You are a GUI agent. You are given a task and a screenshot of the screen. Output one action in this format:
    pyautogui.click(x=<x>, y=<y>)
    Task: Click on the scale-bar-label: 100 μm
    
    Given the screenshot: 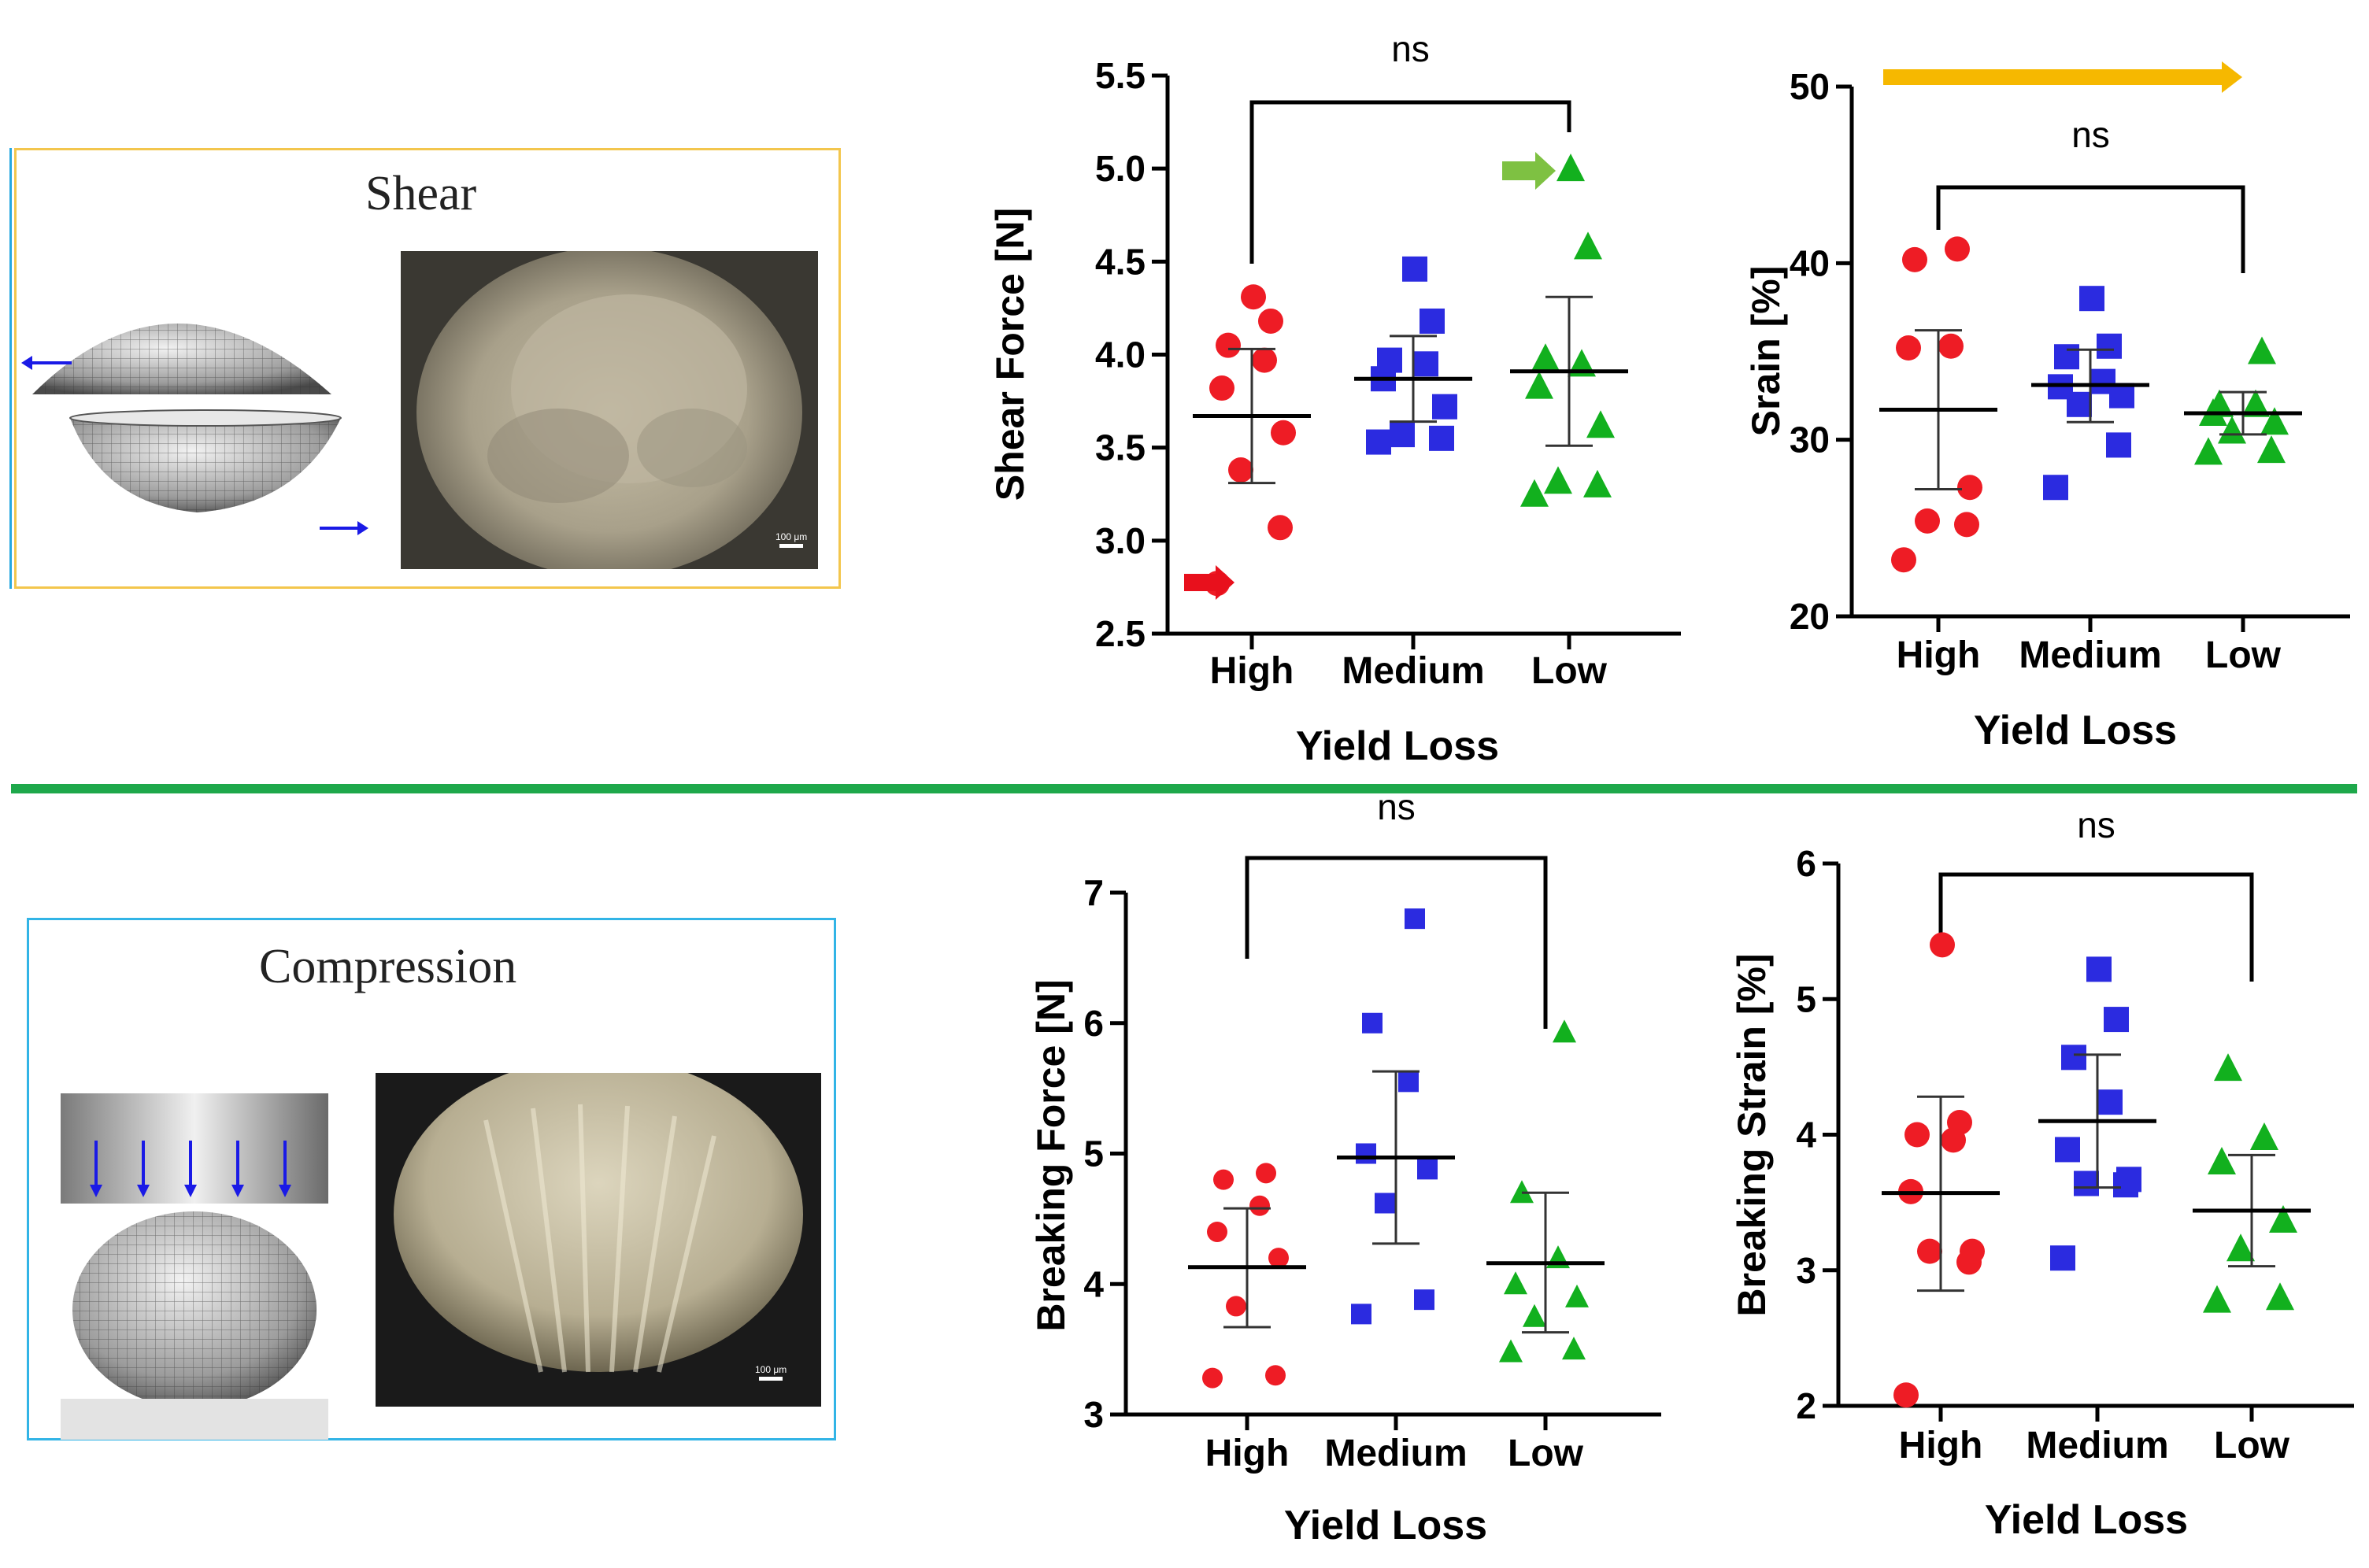 What is the action you would take?
    pyautogui.click(x=791, y=536)
    